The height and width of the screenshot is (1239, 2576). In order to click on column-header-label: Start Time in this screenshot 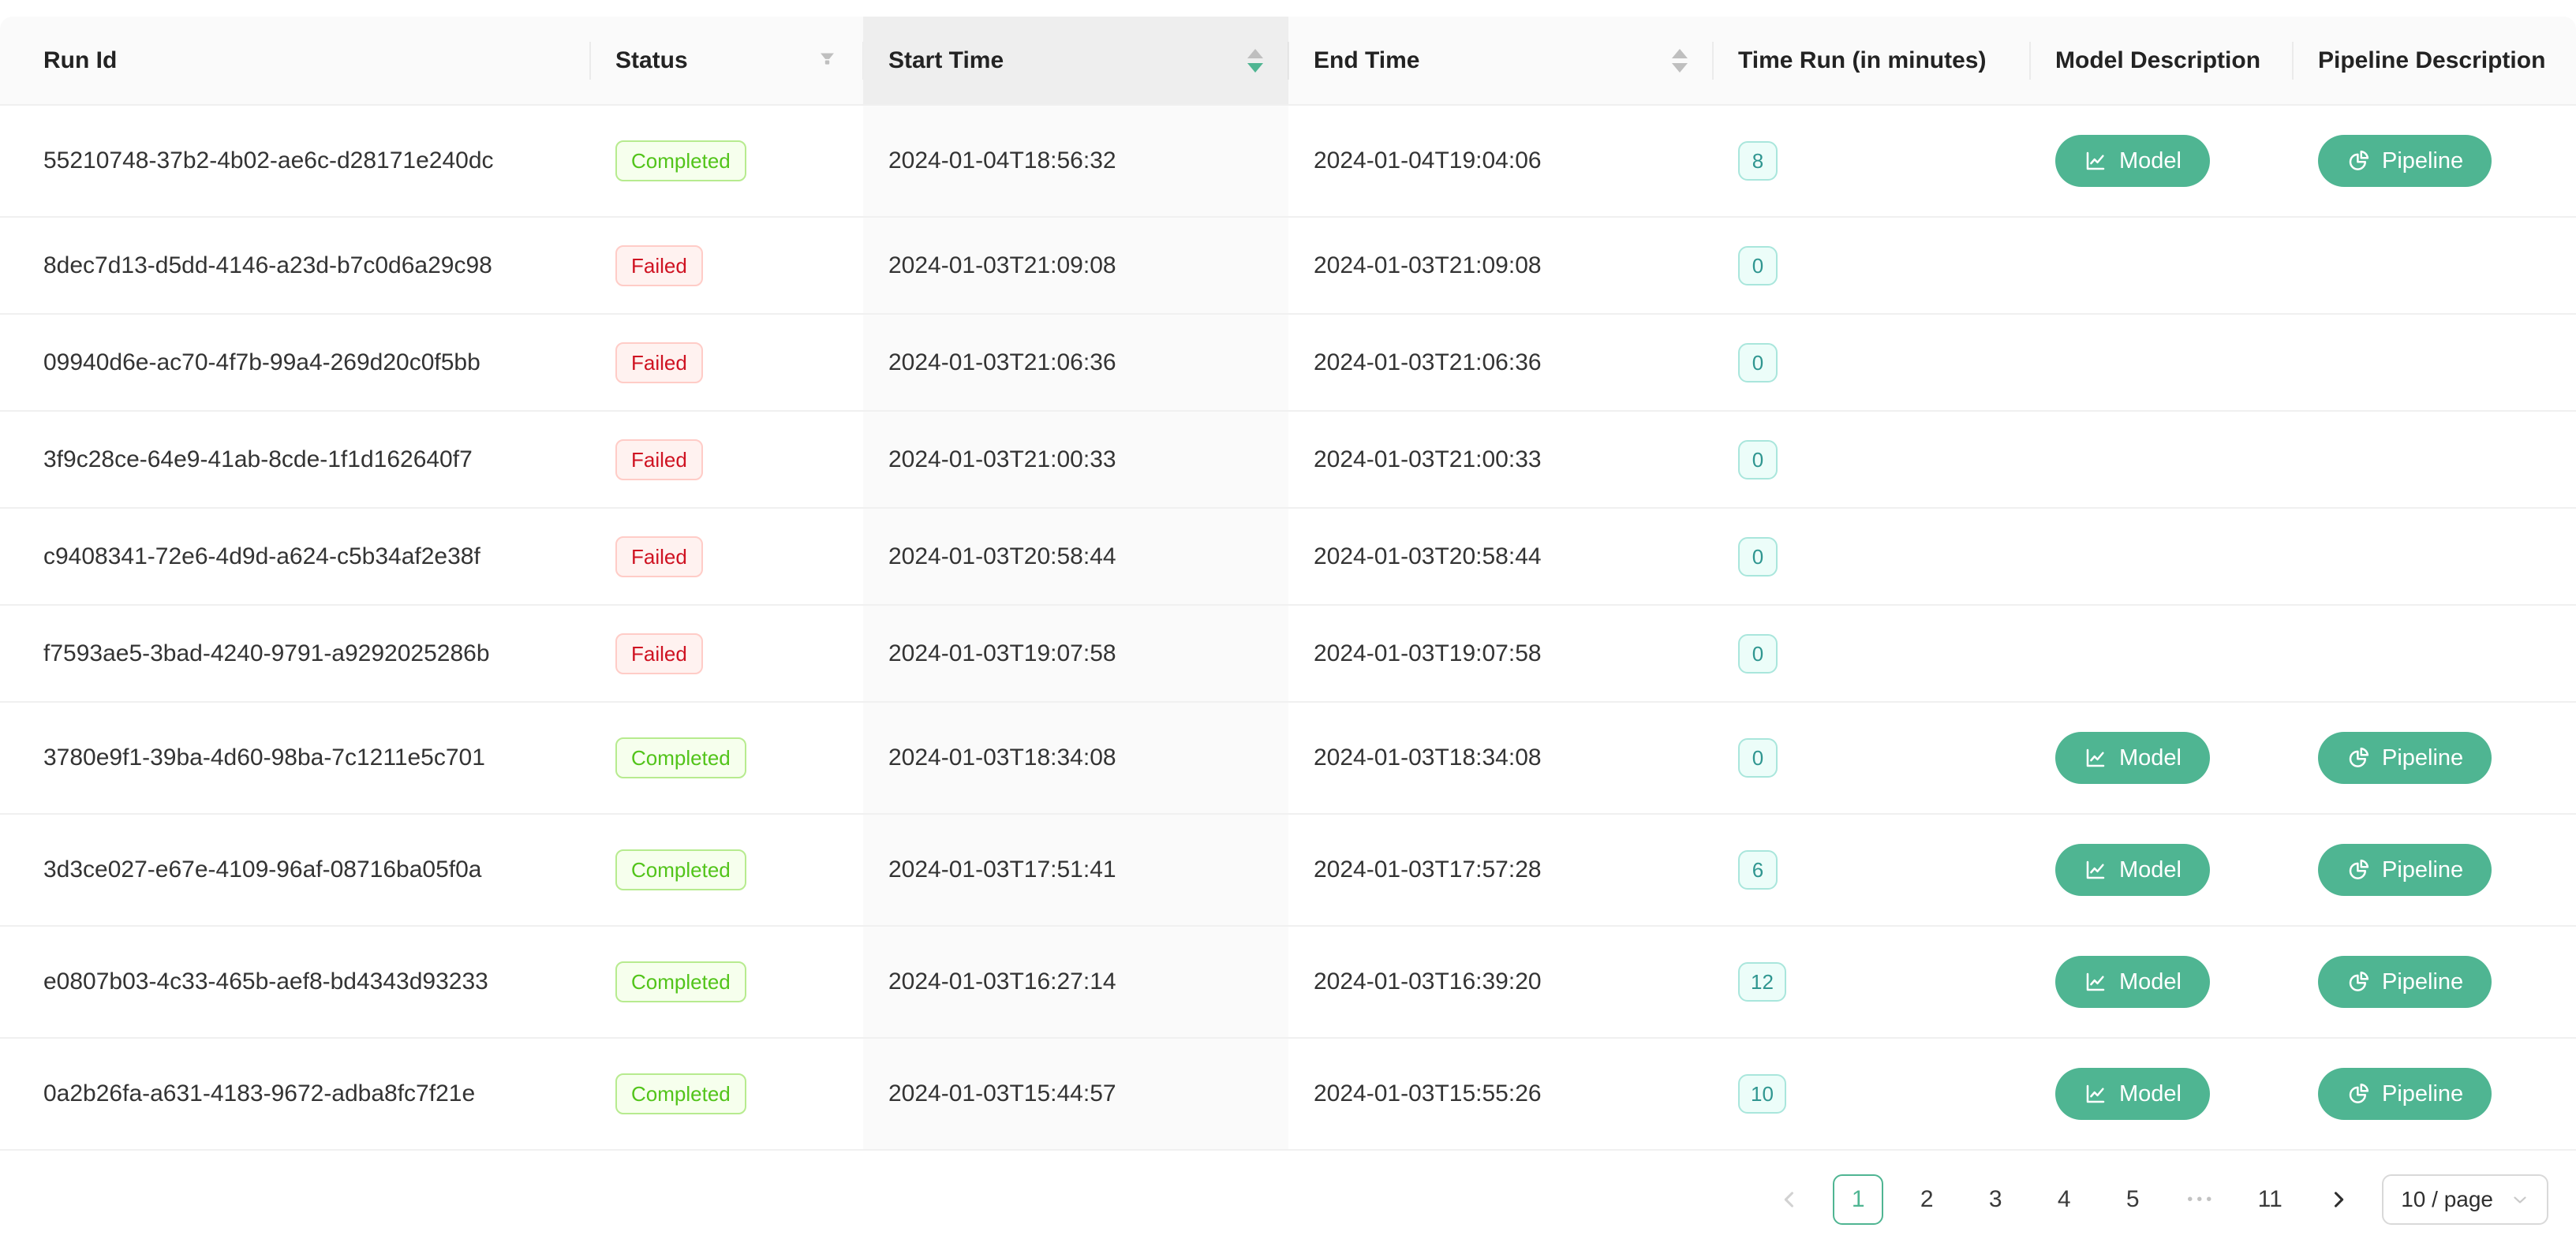, I will do `click(946, 60)`.